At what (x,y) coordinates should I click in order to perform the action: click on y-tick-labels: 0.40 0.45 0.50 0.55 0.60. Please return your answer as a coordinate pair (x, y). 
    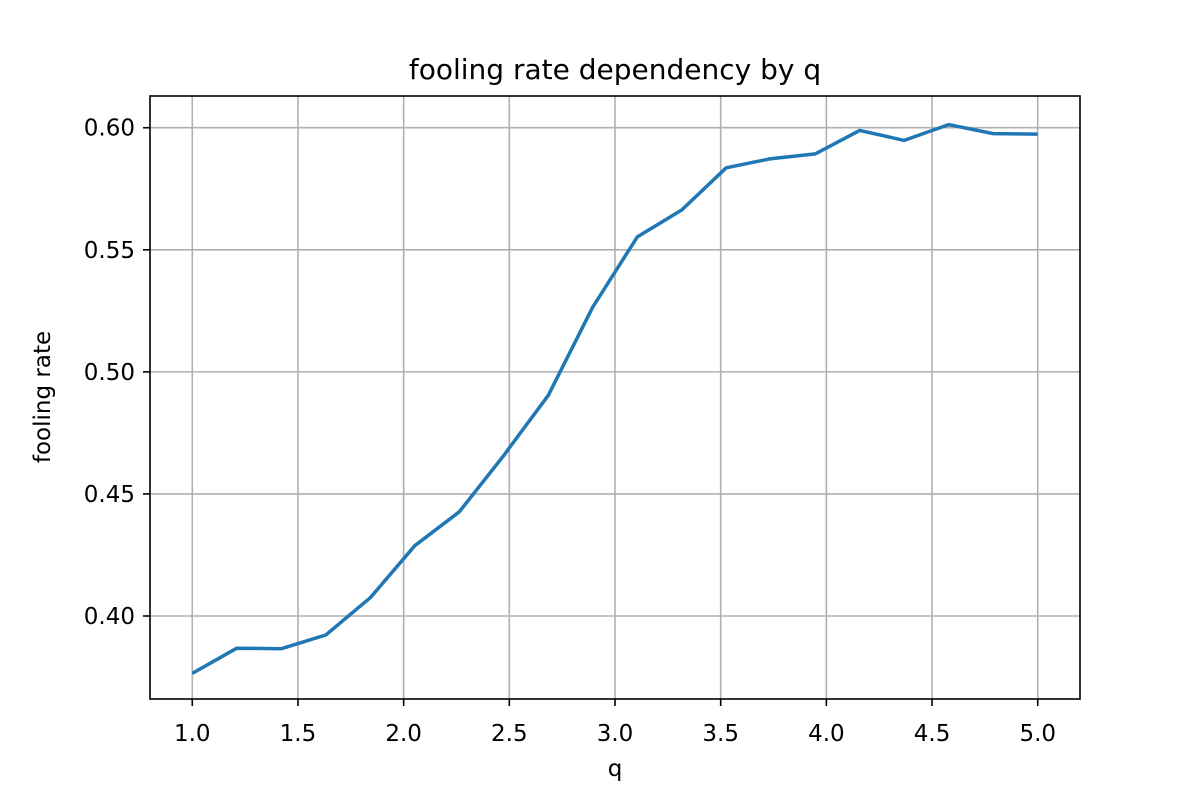
    Looking at the image, I should click on (109, 373).